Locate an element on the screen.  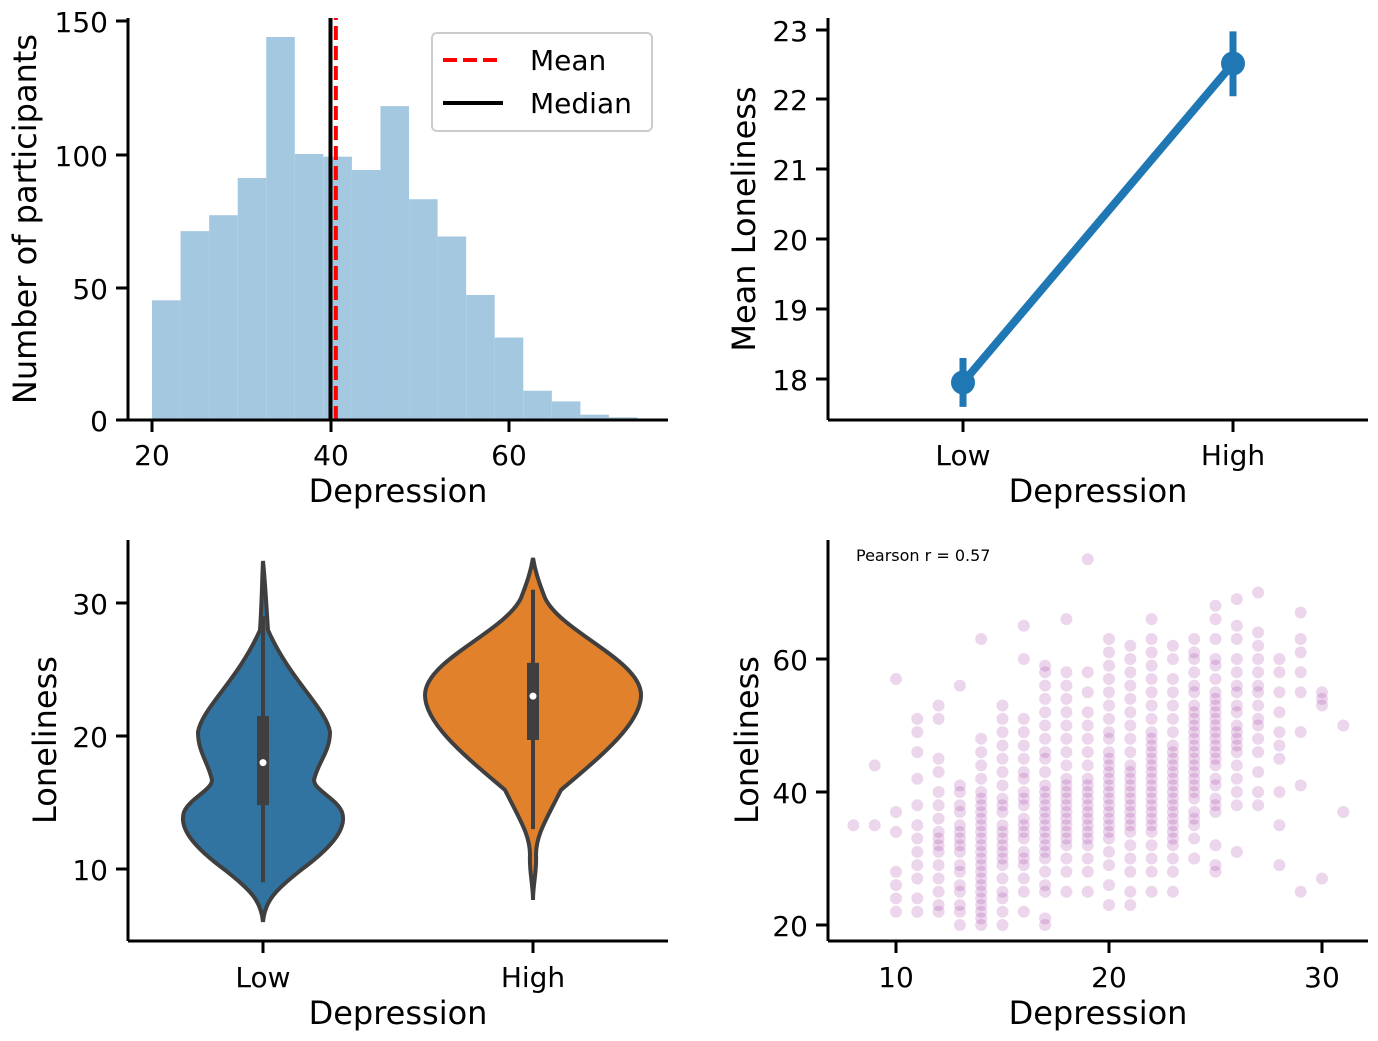
y-tick-label: 0 is located at coordinates (99, 421).